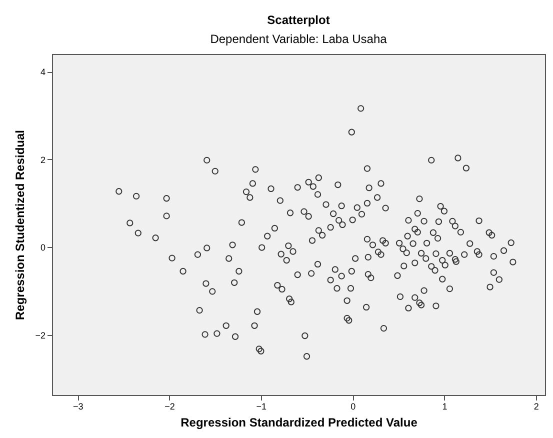  What do you see at coordinates (78, 407) in the screenshot?
I see `x-tick-label: −3` at bounding box center [78, 407].